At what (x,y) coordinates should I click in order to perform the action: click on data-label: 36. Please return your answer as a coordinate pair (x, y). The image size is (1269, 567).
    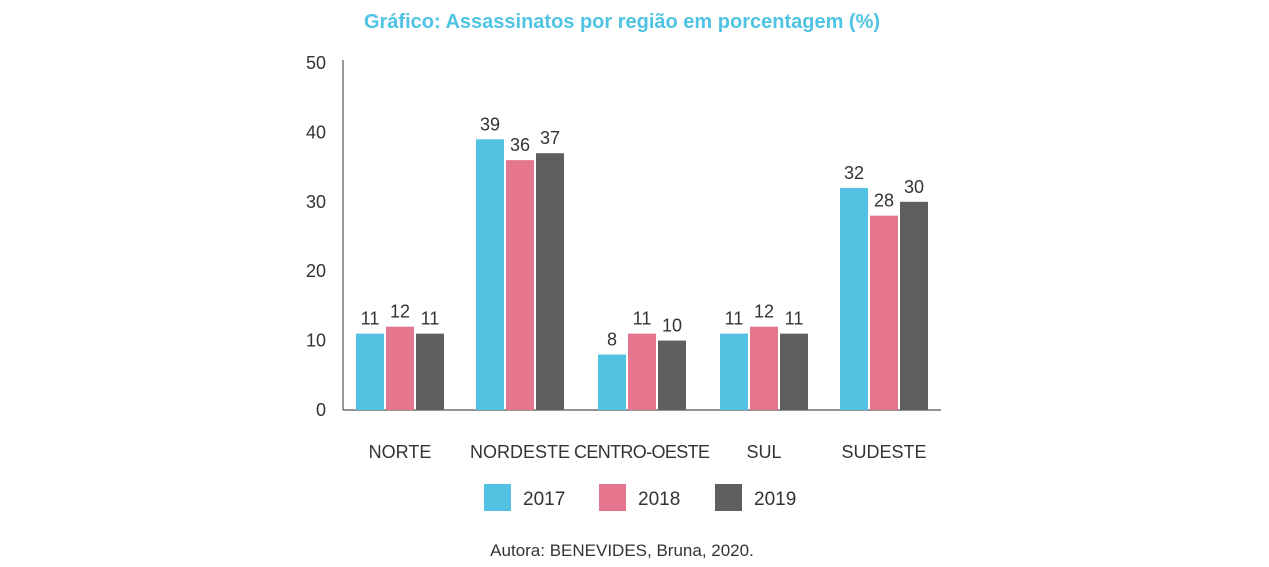
    Looking at the image, I should click on (520, 145).